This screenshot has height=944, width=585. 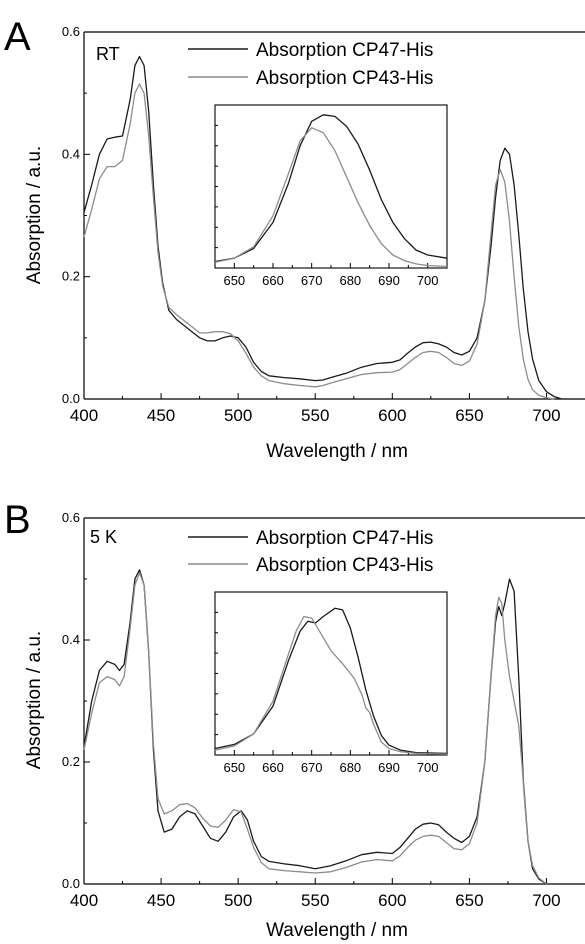 What do you see at coordinates (34, 700) in the screenshot?
I see `panel-b-y-axis-title: Absorption / a.u.` at bounding box center [34, 700].